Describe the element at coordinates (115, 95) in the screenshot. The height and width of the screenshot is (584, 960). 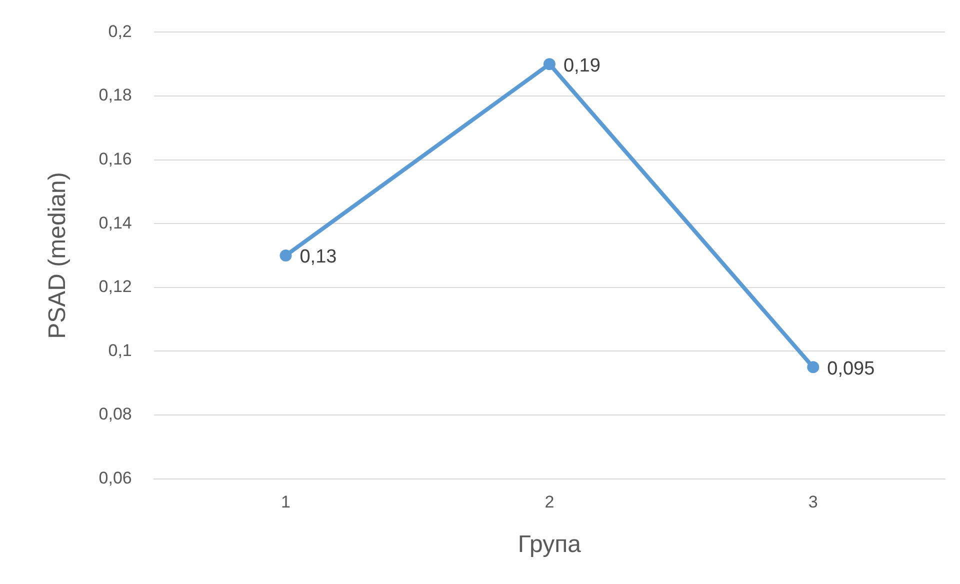
I see `y-tick-label: 0,18` at that location.